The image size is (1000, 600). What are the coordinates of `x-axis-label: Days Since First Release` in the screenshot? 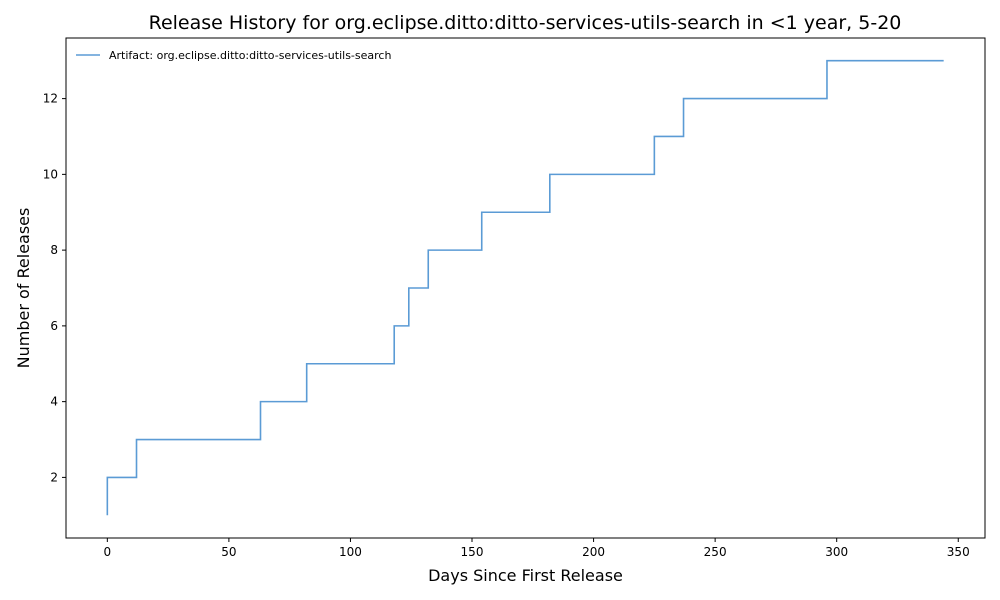 It's located at (525, 575).